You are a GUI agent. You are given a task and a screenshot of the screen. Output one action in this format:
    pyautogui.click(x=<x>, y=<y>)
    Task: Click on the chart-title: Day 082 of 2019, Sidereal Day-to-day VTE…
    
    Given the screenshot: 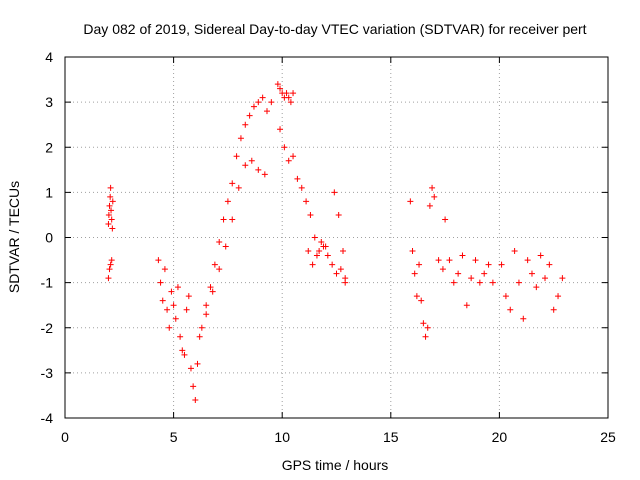 What is the action you would take?
    pyautogui.click(x=334, y=29)
    